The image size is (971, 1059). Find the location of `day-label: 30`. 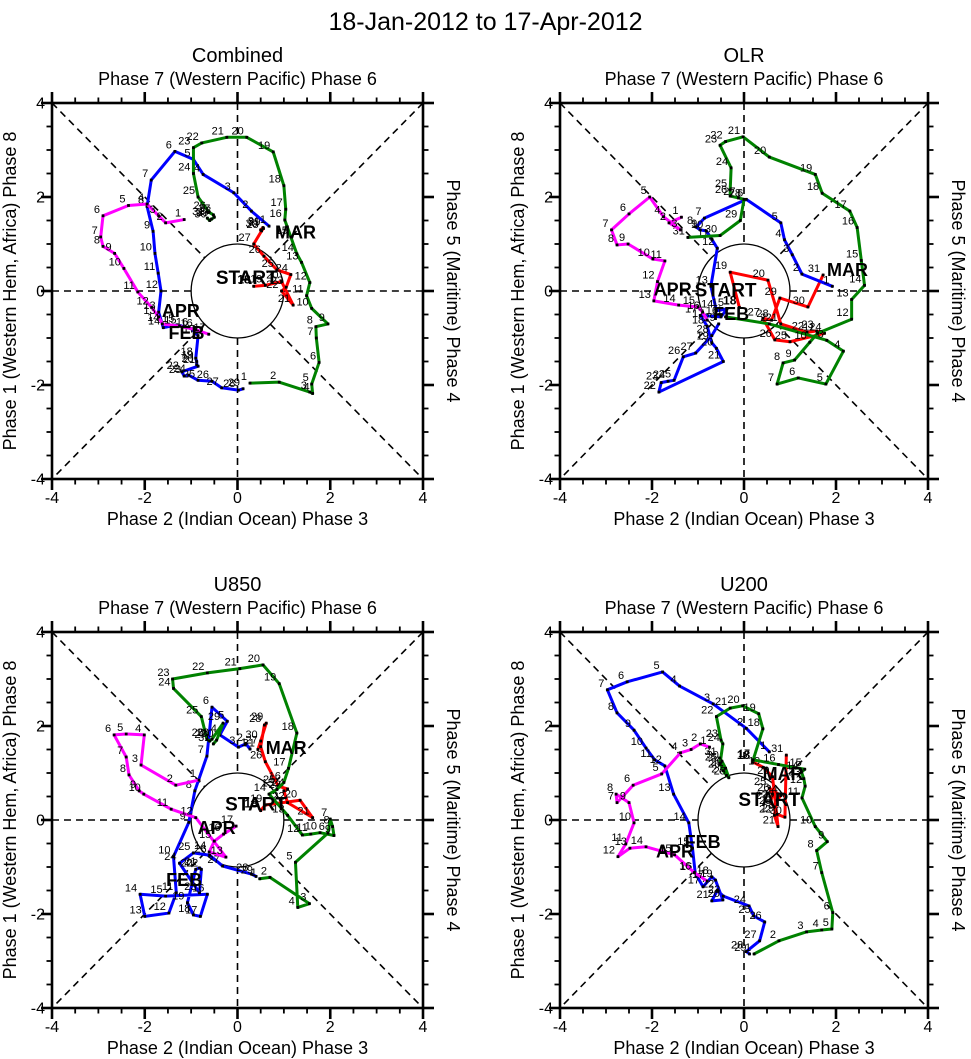

day-label: 30 is located at coordinates (251, 735).